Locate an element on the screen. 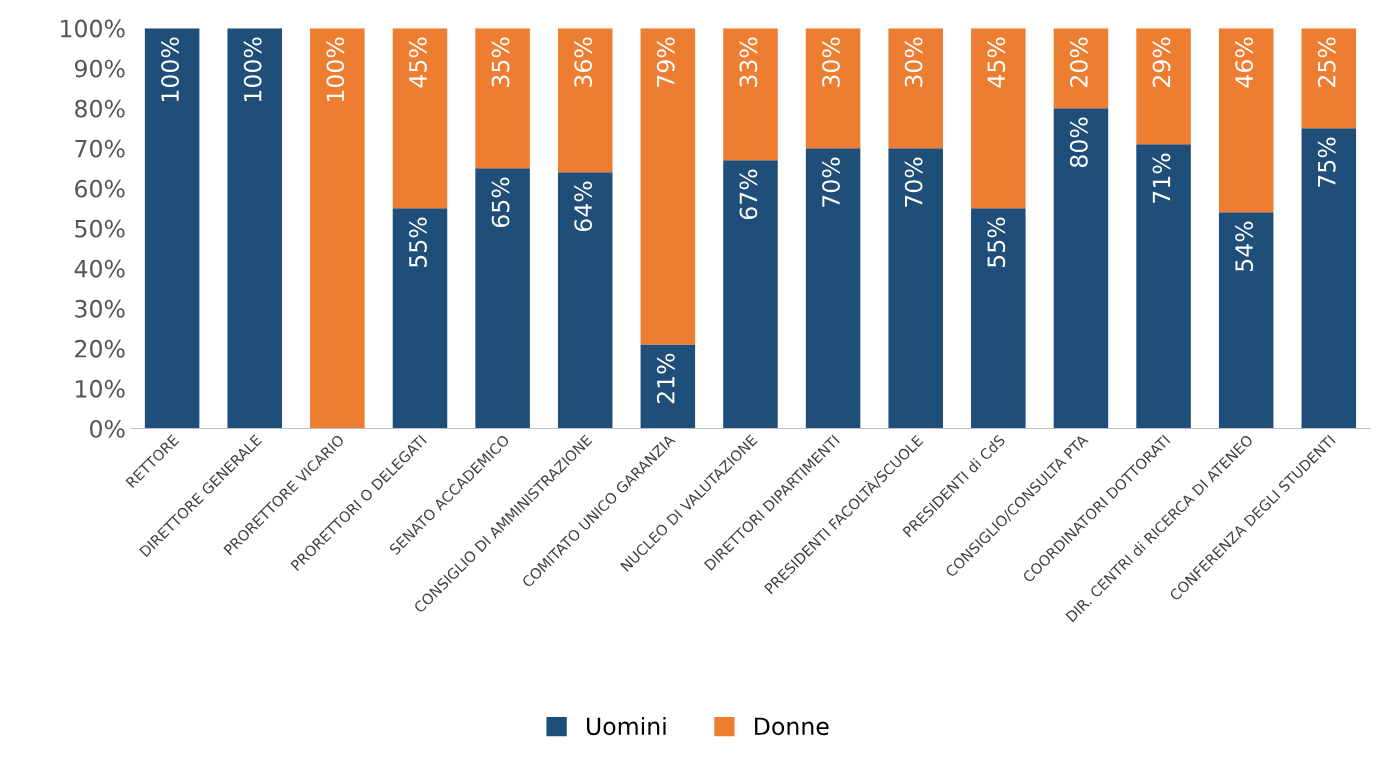  y-tick-label: 90% is located at coordinates (99, 68).